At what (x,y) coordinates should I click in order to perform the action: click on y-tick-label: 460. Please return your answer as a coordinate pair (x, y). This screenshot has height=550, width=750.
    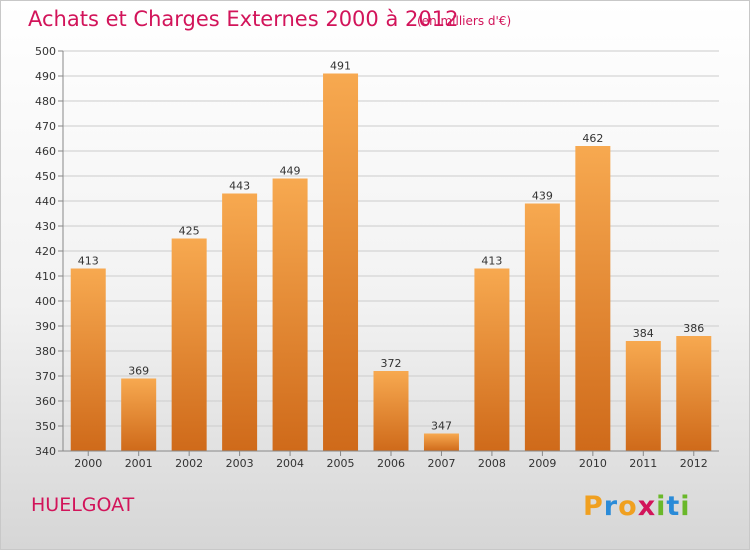
    Looking at the image, I should click on (45, 151).